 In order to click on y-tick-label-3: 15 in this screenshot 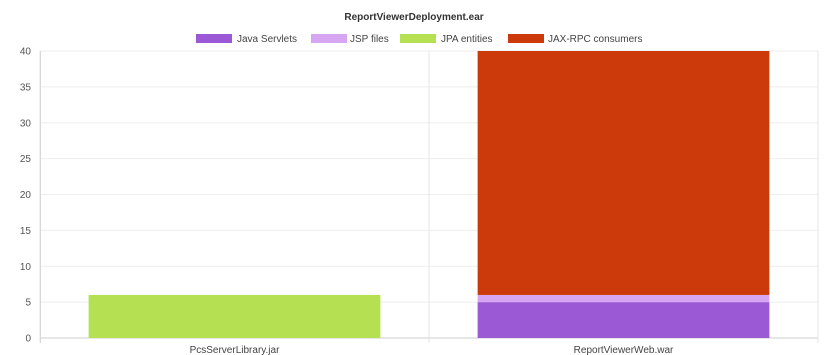, I will do `click(26, 231)`.